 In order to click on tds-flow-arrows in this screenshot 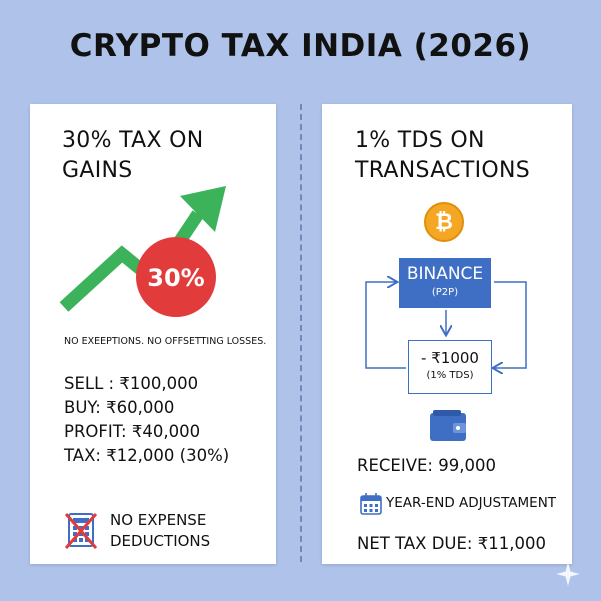, I will do `click(446, 254)`.